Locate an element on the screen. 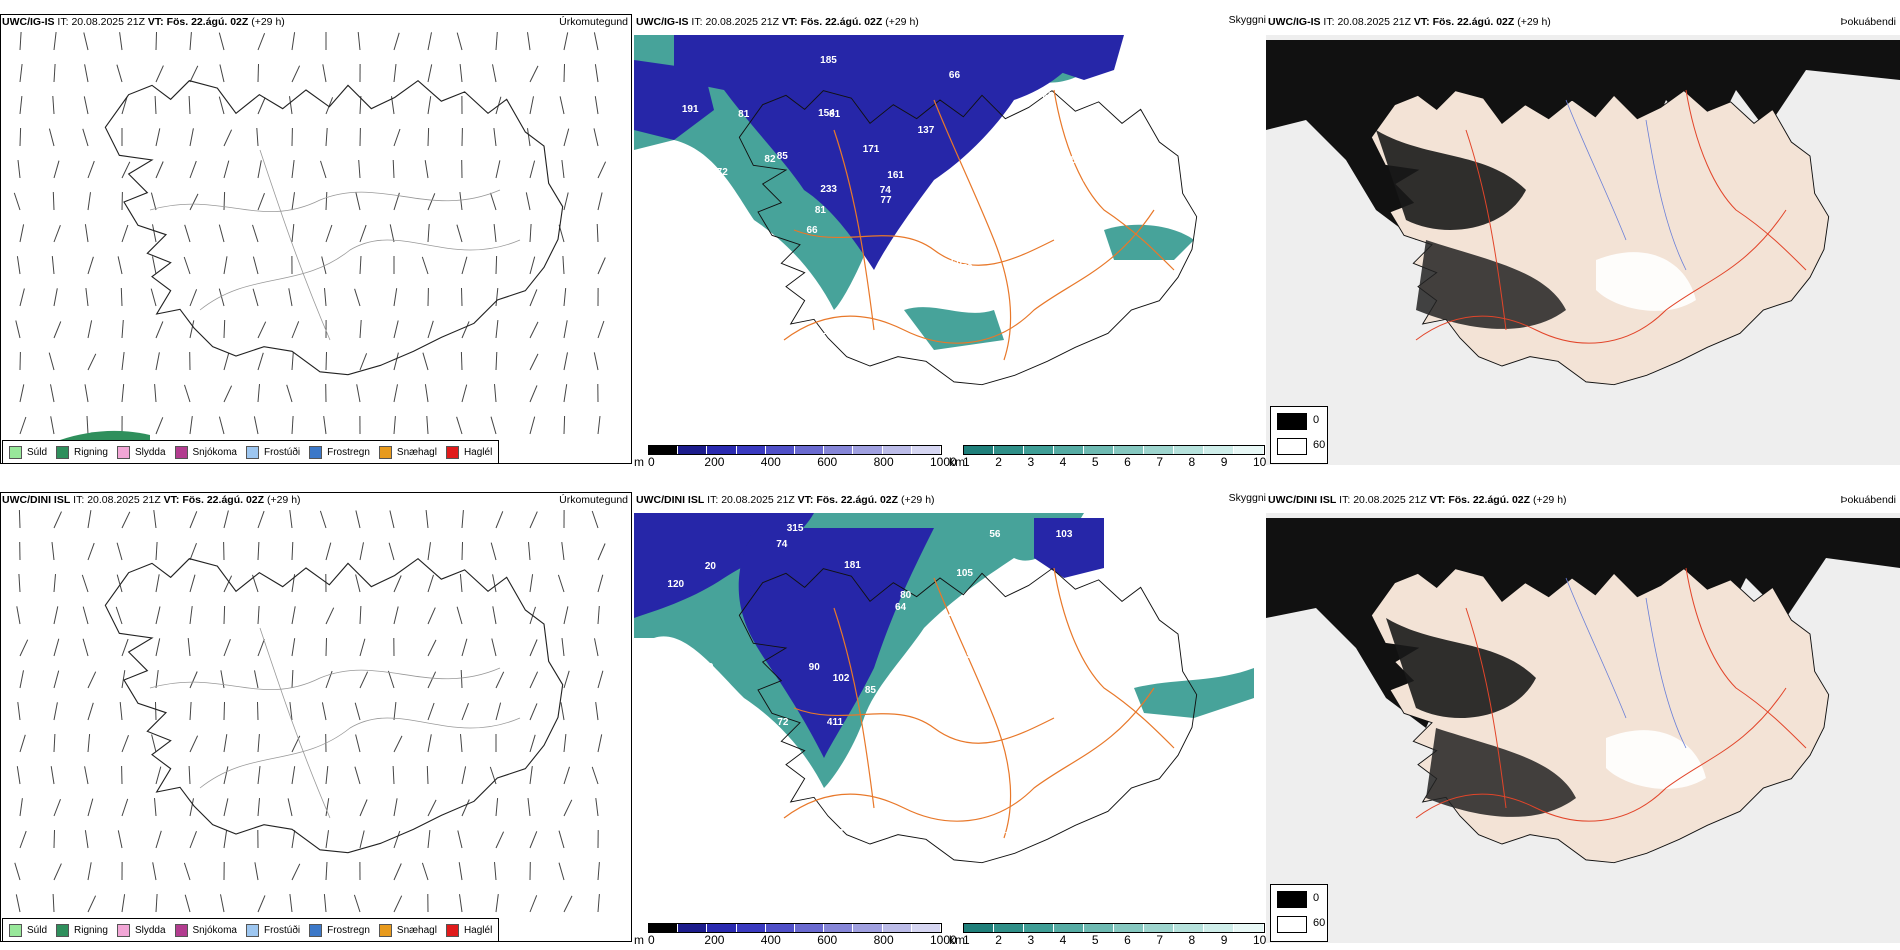  cloud-base-label: 71 is located at coordinates (713, 798).